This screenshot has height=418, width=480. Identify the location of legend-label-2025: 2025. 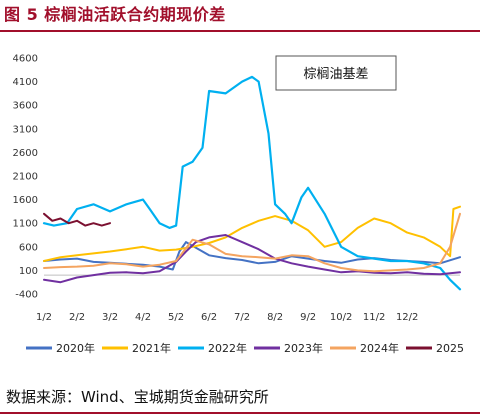
(450, 348).